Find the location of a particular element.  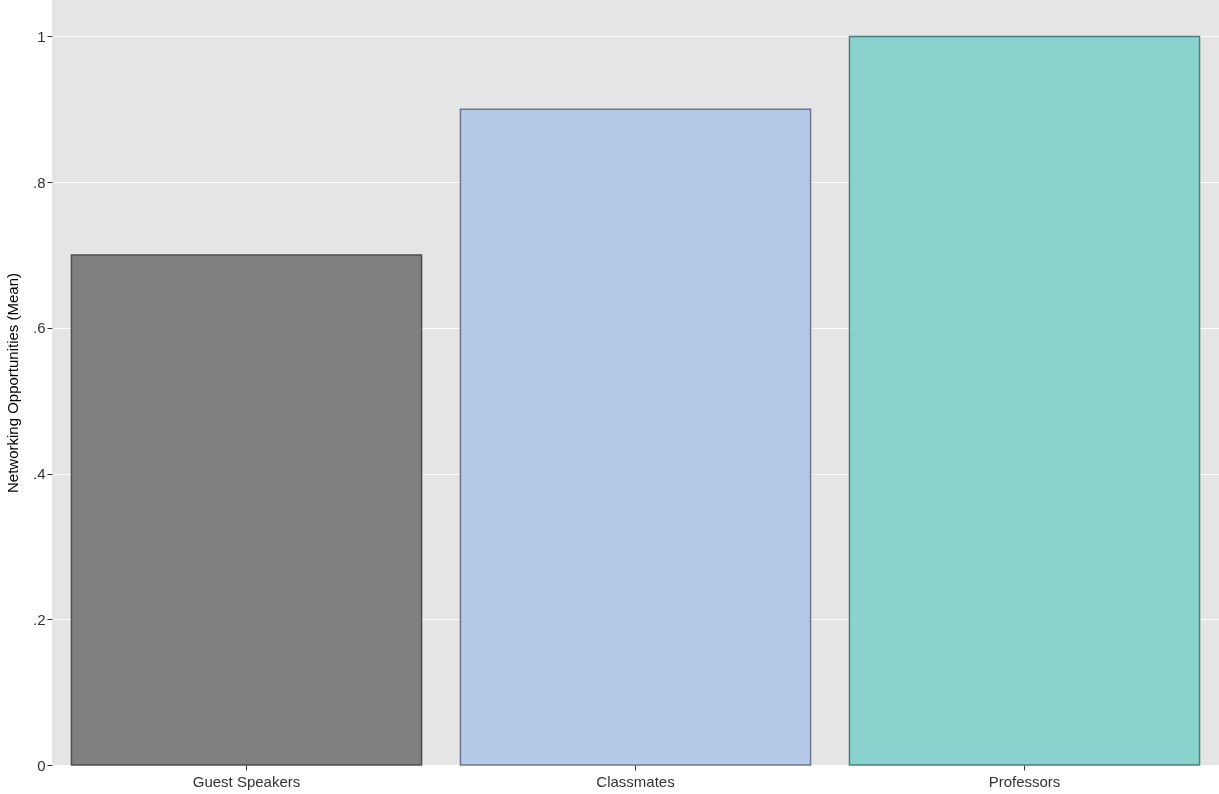

x-tick-label: Guest Speakers is located at coordinates (246, 781).